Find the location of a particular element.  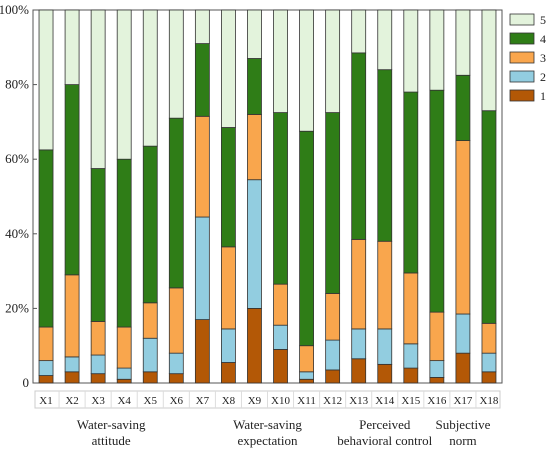

bar-segment-X10-s5 is located at coordinates (280, 61).